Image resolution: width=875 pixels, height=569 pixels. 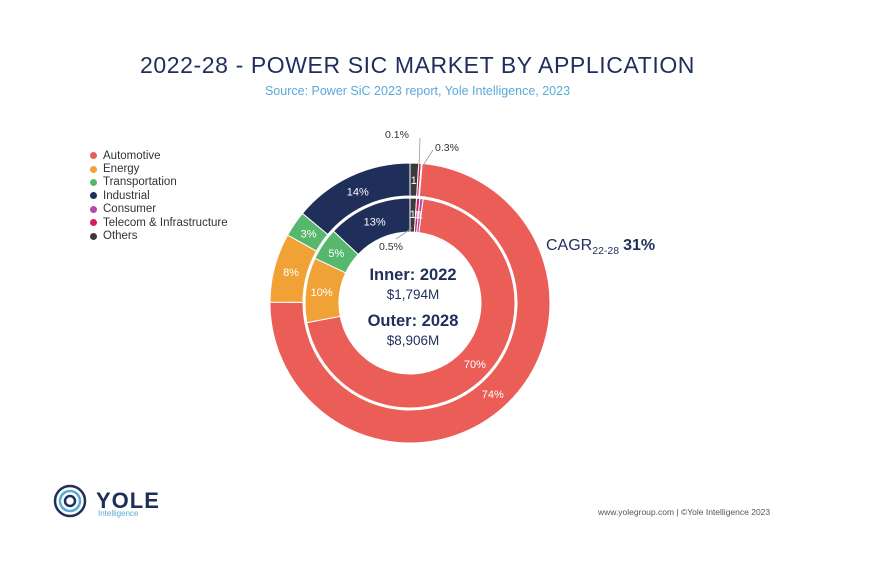 I want to click on legend-label: Consumer, so click(x=130, y=209).